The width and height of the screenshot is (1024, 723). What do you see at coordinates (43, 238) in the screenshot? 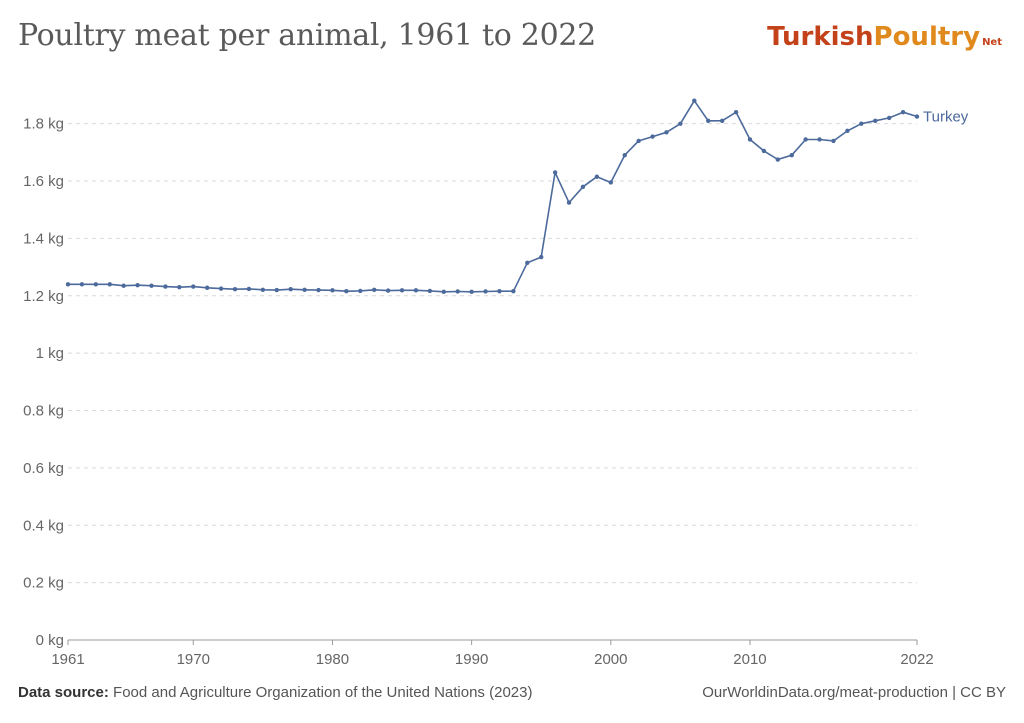
I see `y-tick-label: 1.4 kg` at bounding box center [43, 238].